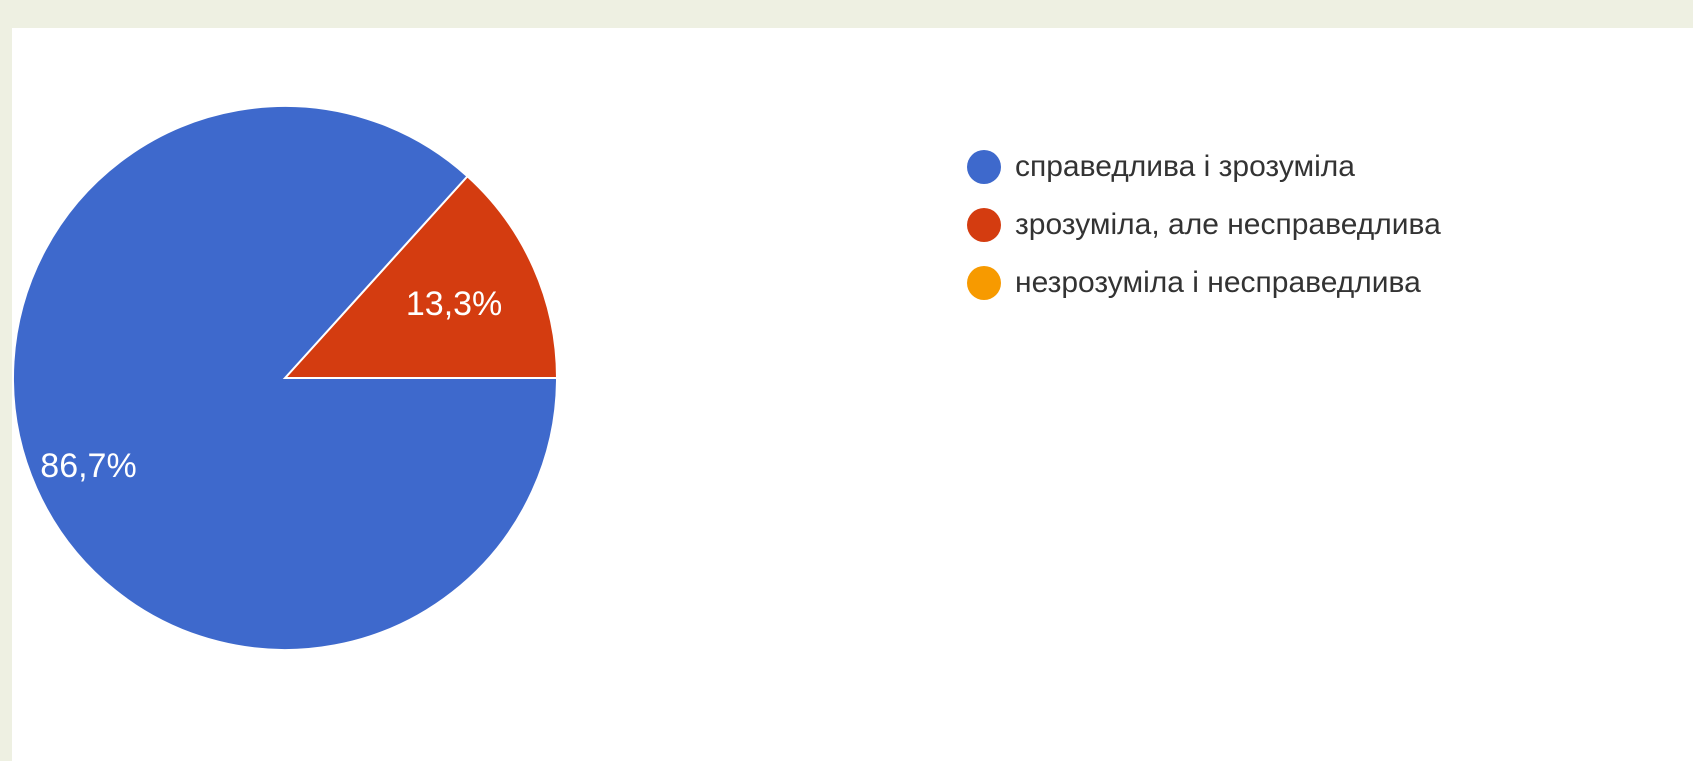  I want to click on legend-label: справедлива і зрозуміла, so click(1185, 166).